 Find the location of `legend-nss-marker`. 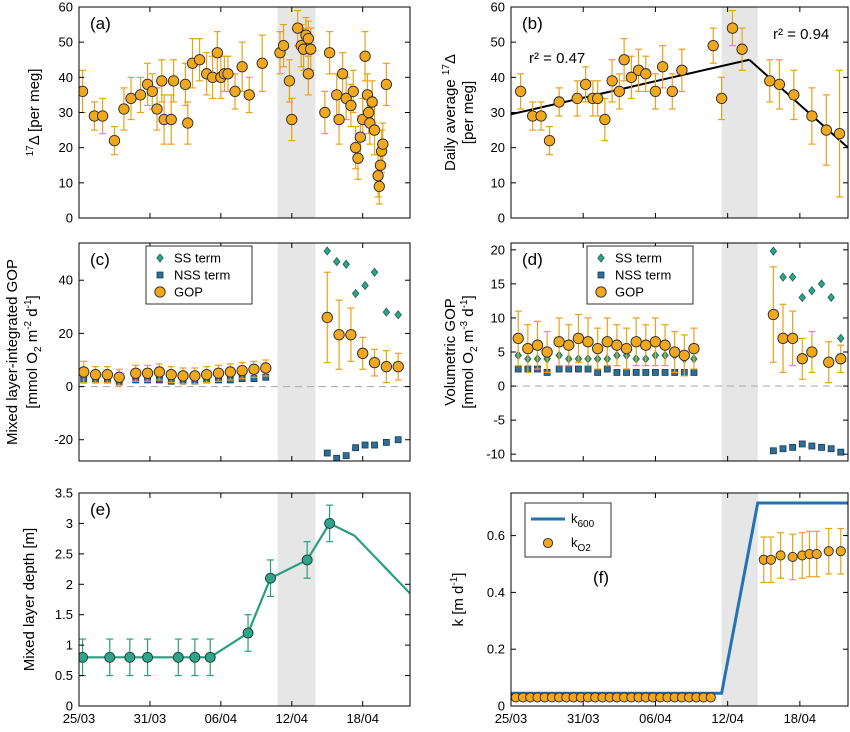

legend-nss-marker is located at coordinates (160, 275).